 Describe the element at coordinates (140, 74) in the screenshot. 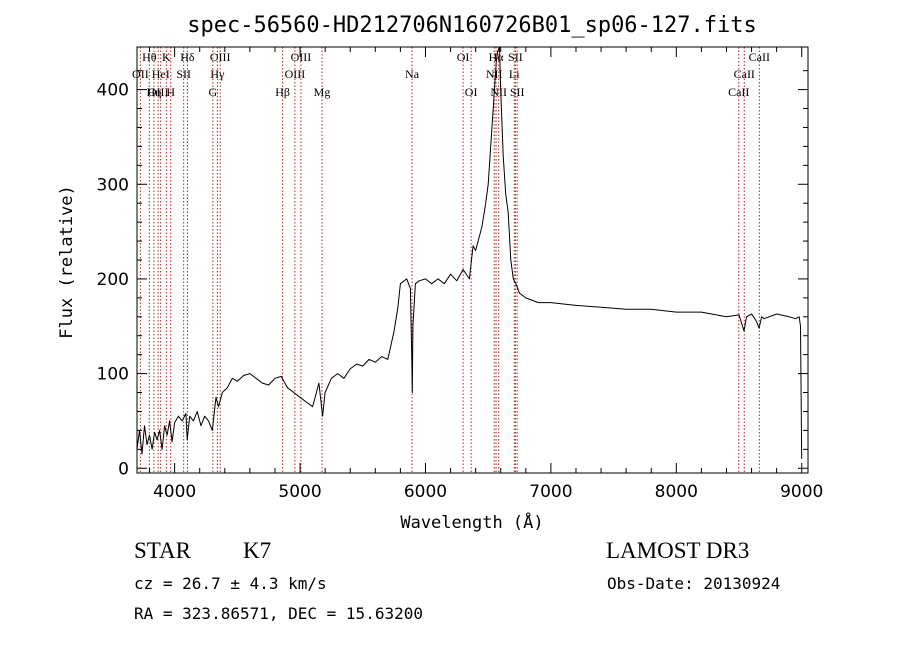

I see `marker-label-1: OII` at that location.